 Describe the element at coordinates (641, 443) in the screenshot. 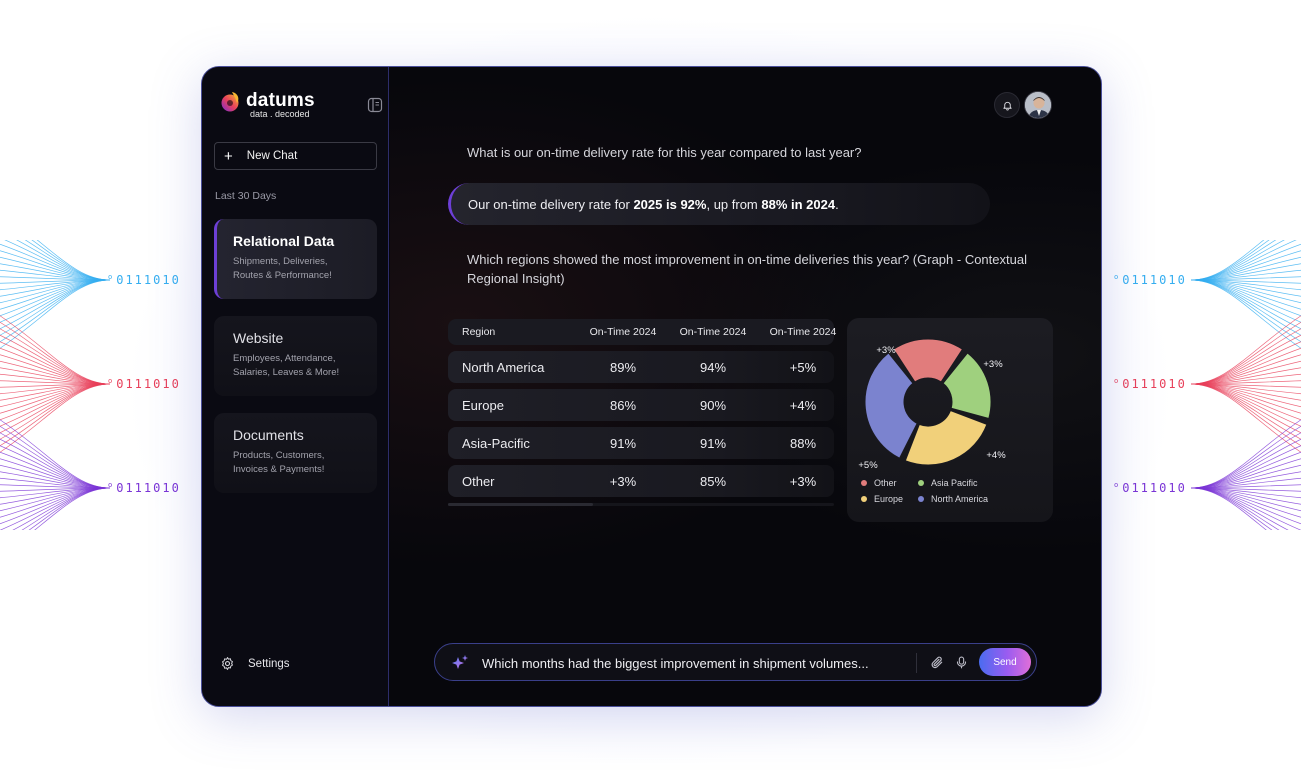

I see `table-row: Asia-Pacific 91% 91% 88%` at that location.